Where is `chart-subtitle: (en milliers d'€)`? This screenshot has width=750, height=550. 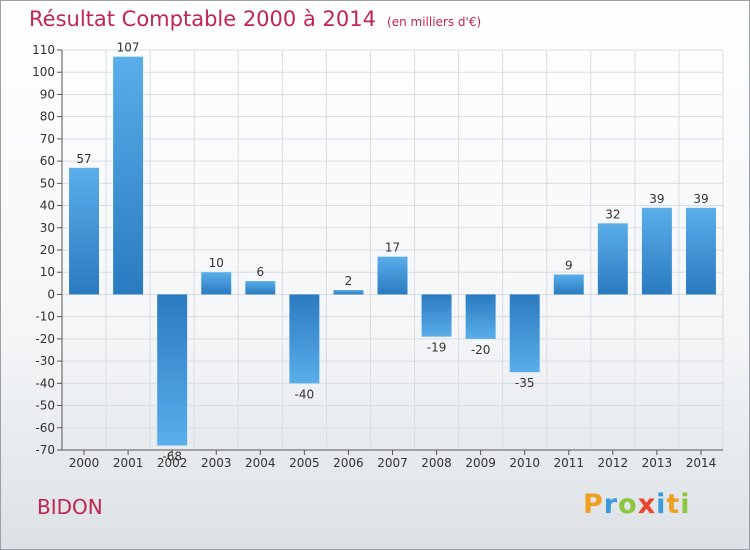 chart-subtitle: (en milliers d'€) is located at coordinates (434, 22).